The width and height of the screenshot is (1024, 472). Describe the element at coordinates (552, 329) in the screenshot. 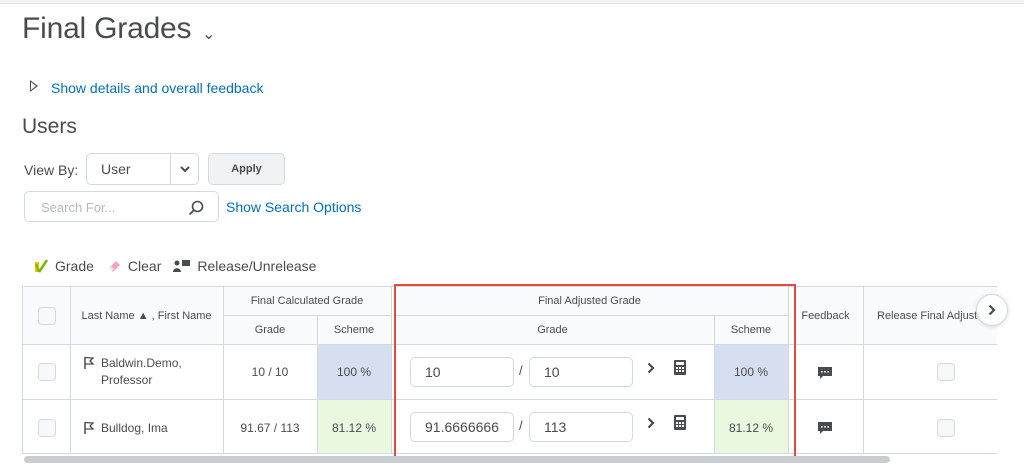

I see `adj-grade-header: Grade` at that location.